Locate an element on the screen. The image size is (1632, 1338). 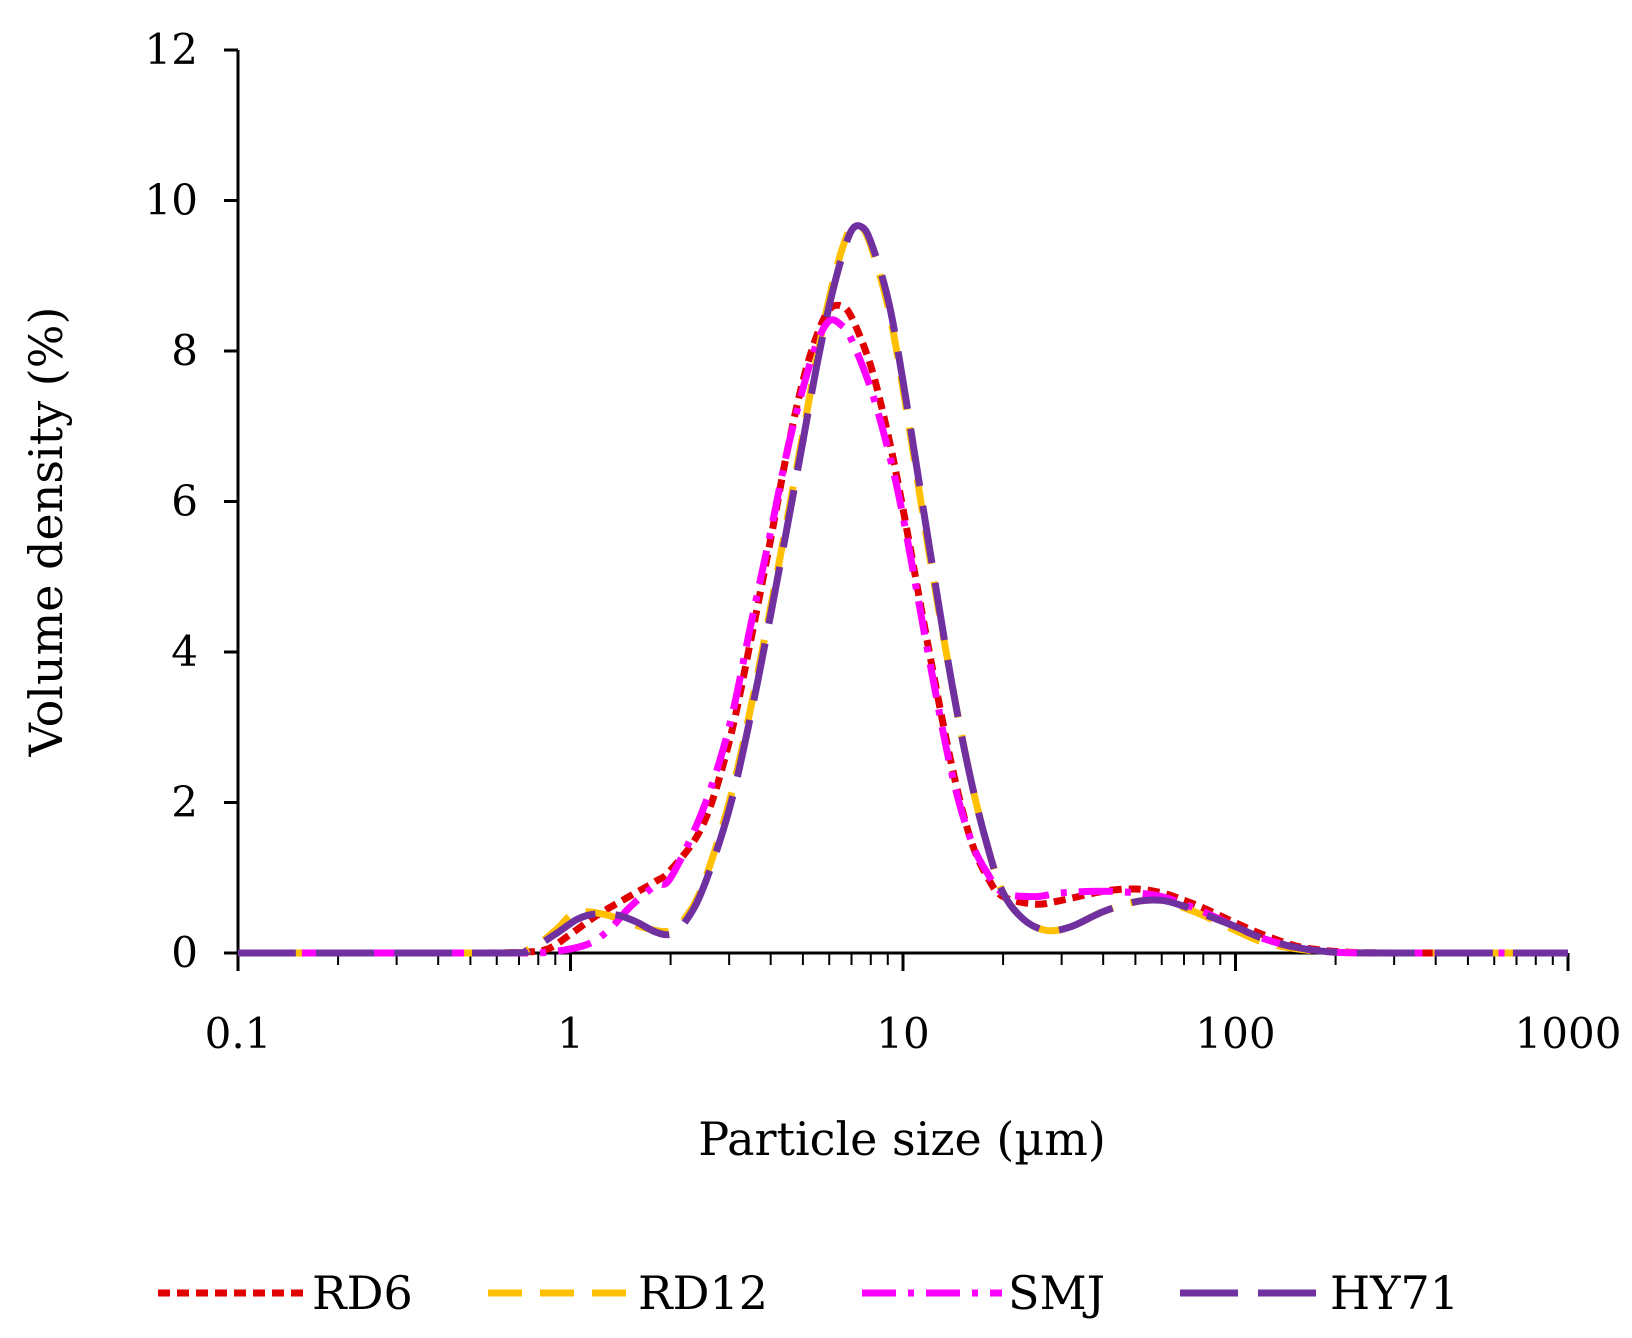
x-axis-title: Particle size (µm) is located at coordinates (902, 1139).